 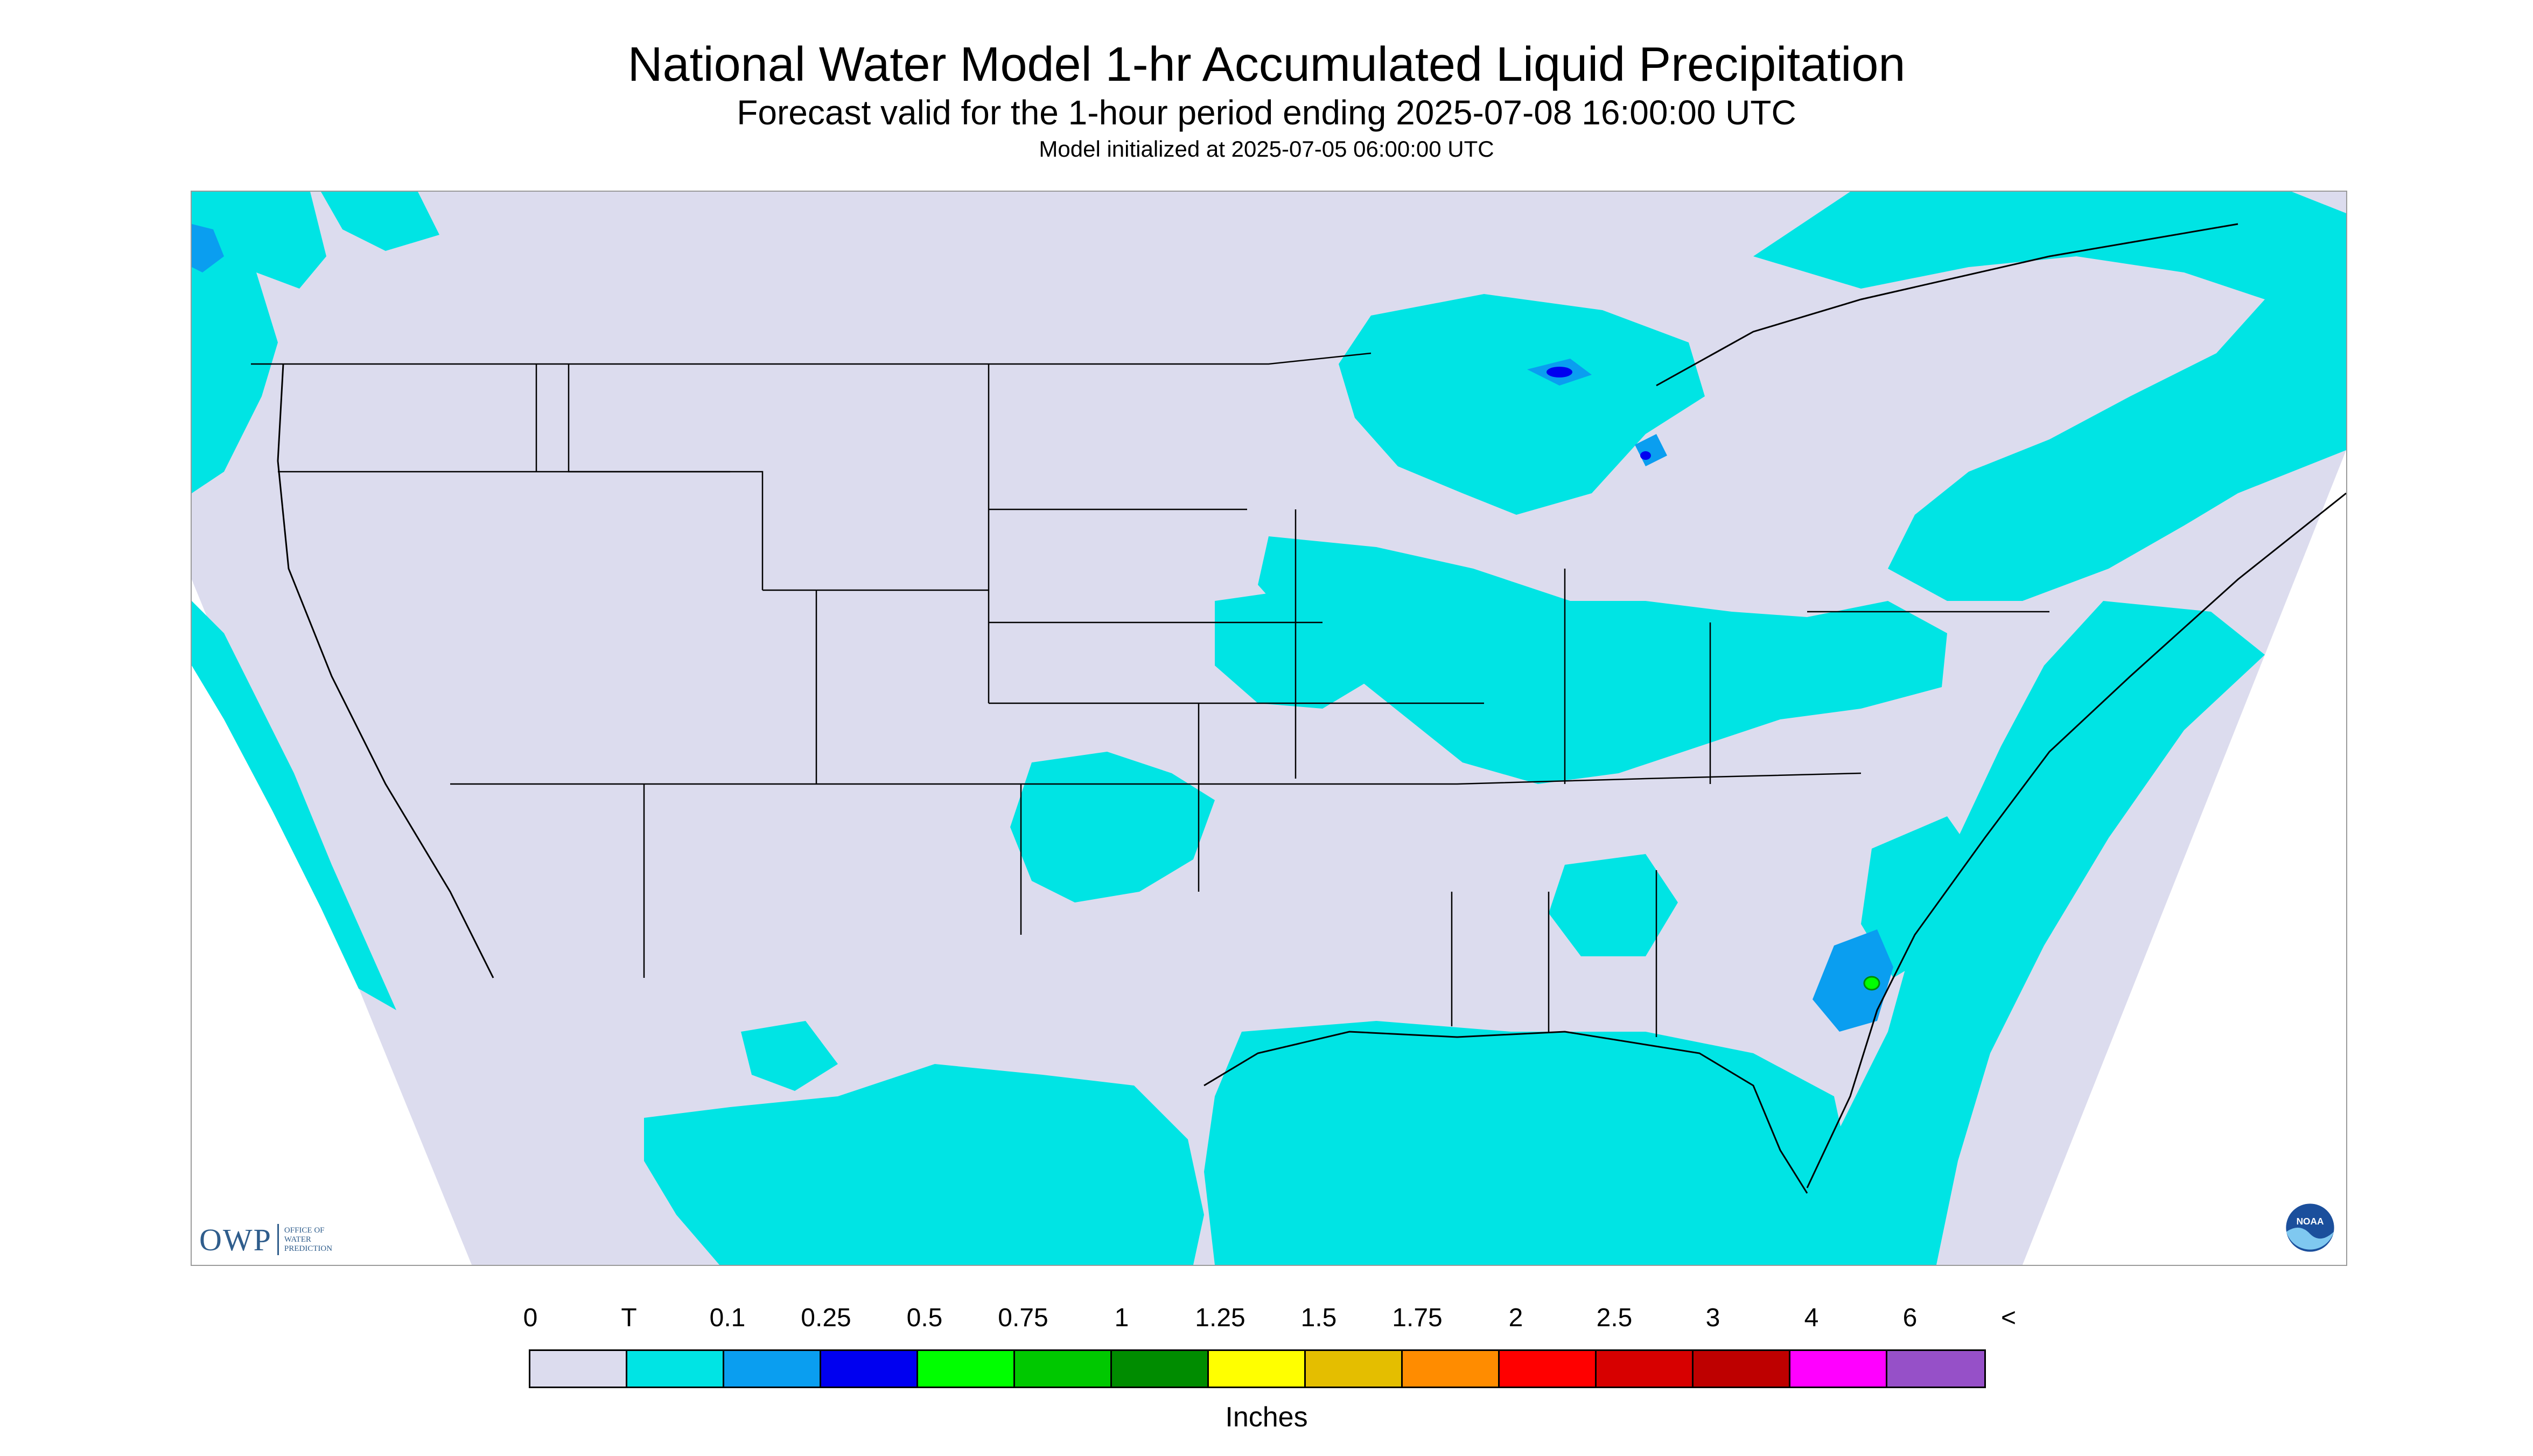 What do you see at coordinates (1266, 1417) in the screenshot?
I see `colorbar-units: Inches` at bounding box center [1266, 1417].